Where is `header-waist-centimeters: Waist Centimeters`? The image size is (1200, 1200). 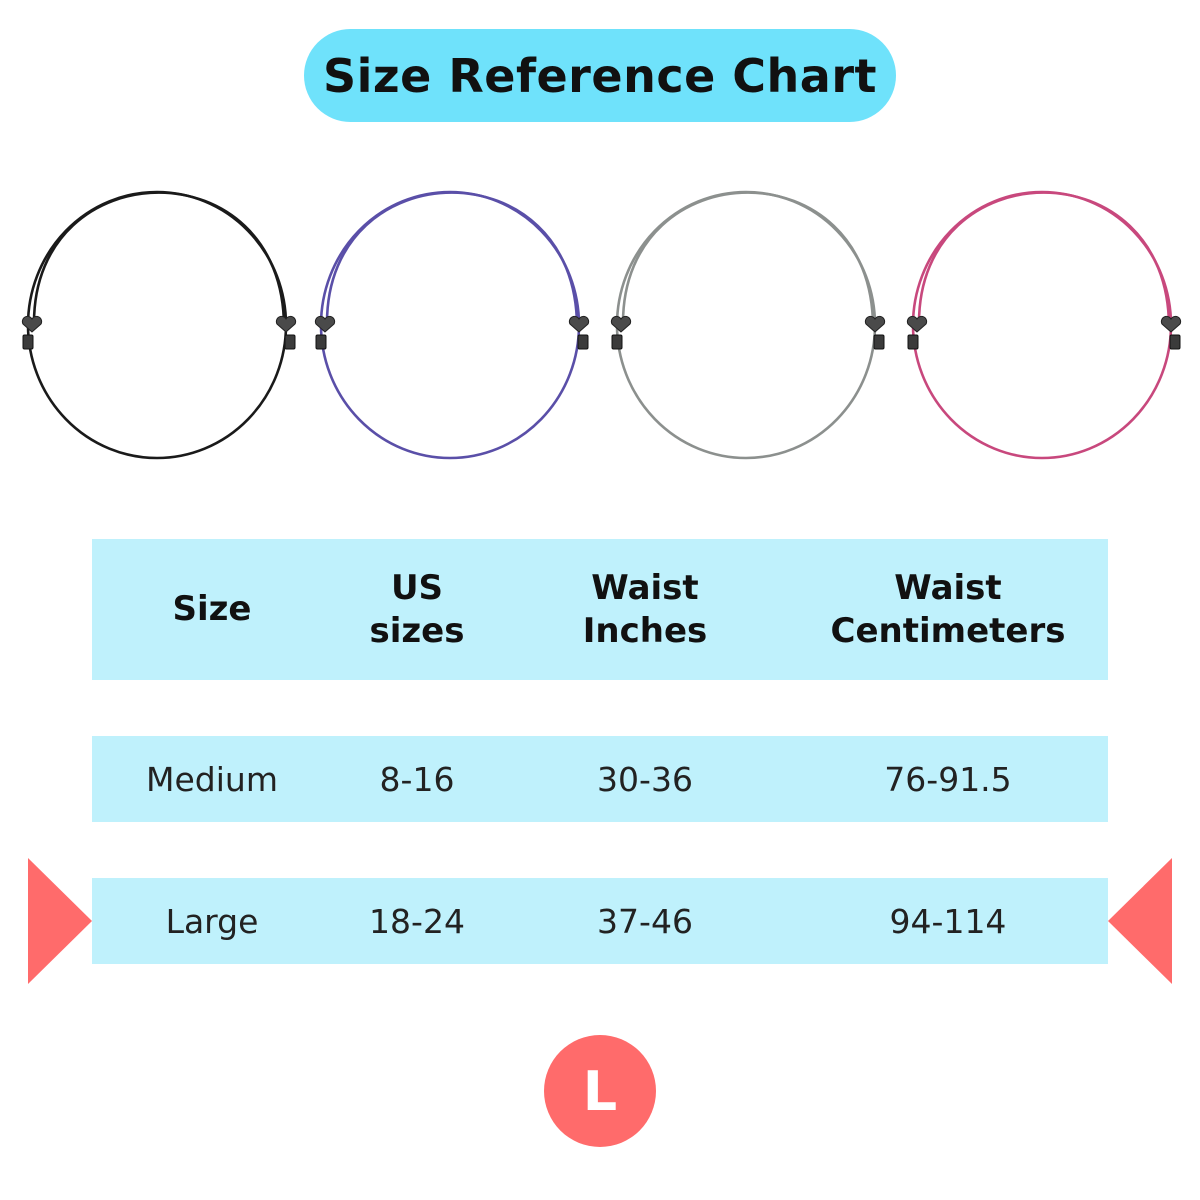 header-waist-centimeters: Waist Centimeters is located at coordinates (948, 609).